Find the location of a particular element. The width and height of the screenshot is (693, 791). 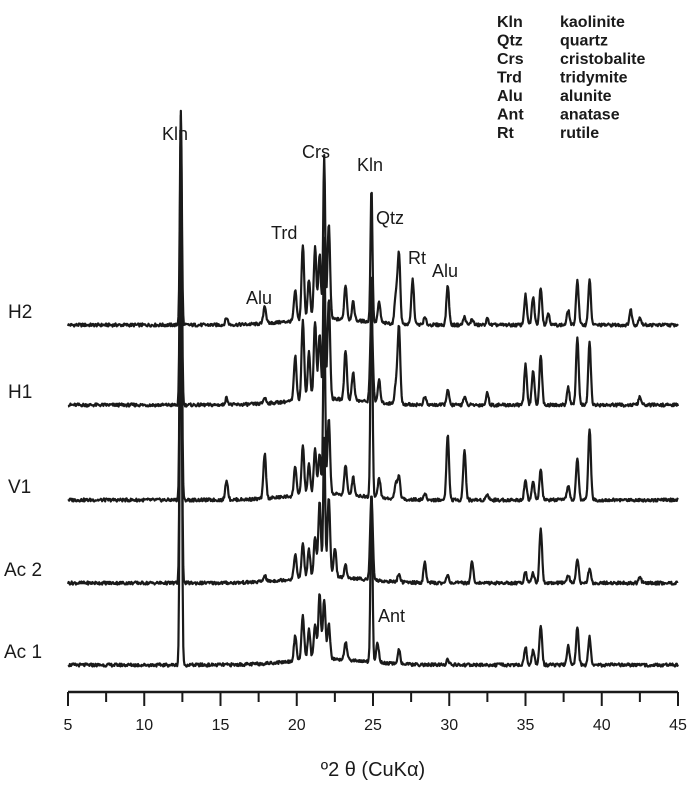

legend-abbr: Rt is located at coordinates (506, 133).